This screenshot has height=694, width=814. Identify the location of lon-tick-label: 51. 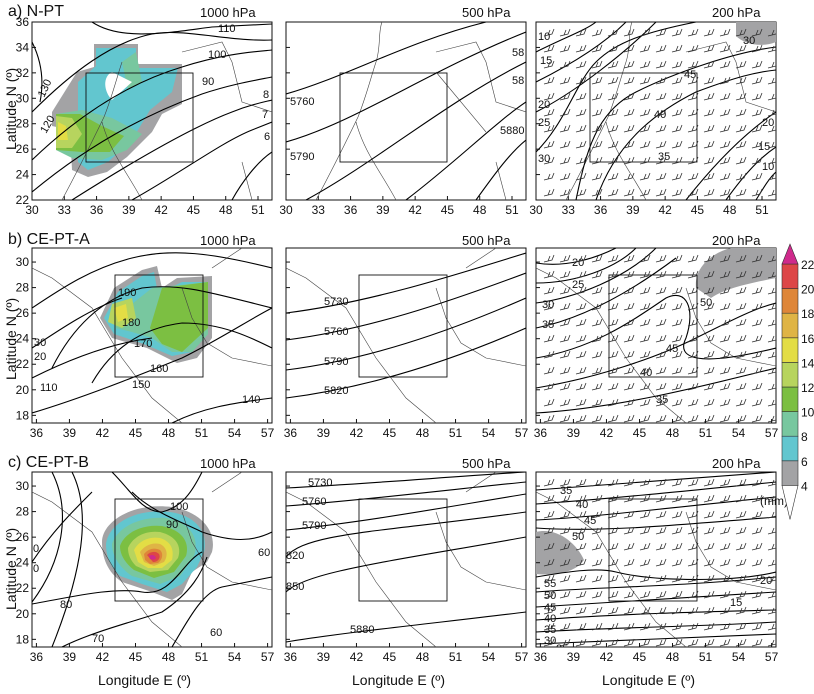
(512, 210).